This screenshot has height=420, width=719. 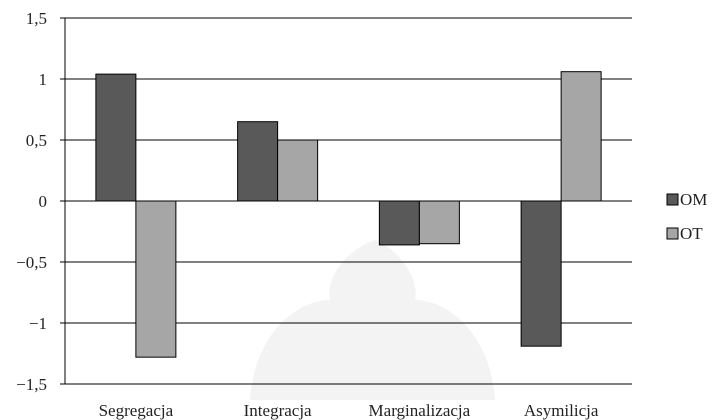 I want to click on y-tick-label: 0, so click(x=43, y=201).